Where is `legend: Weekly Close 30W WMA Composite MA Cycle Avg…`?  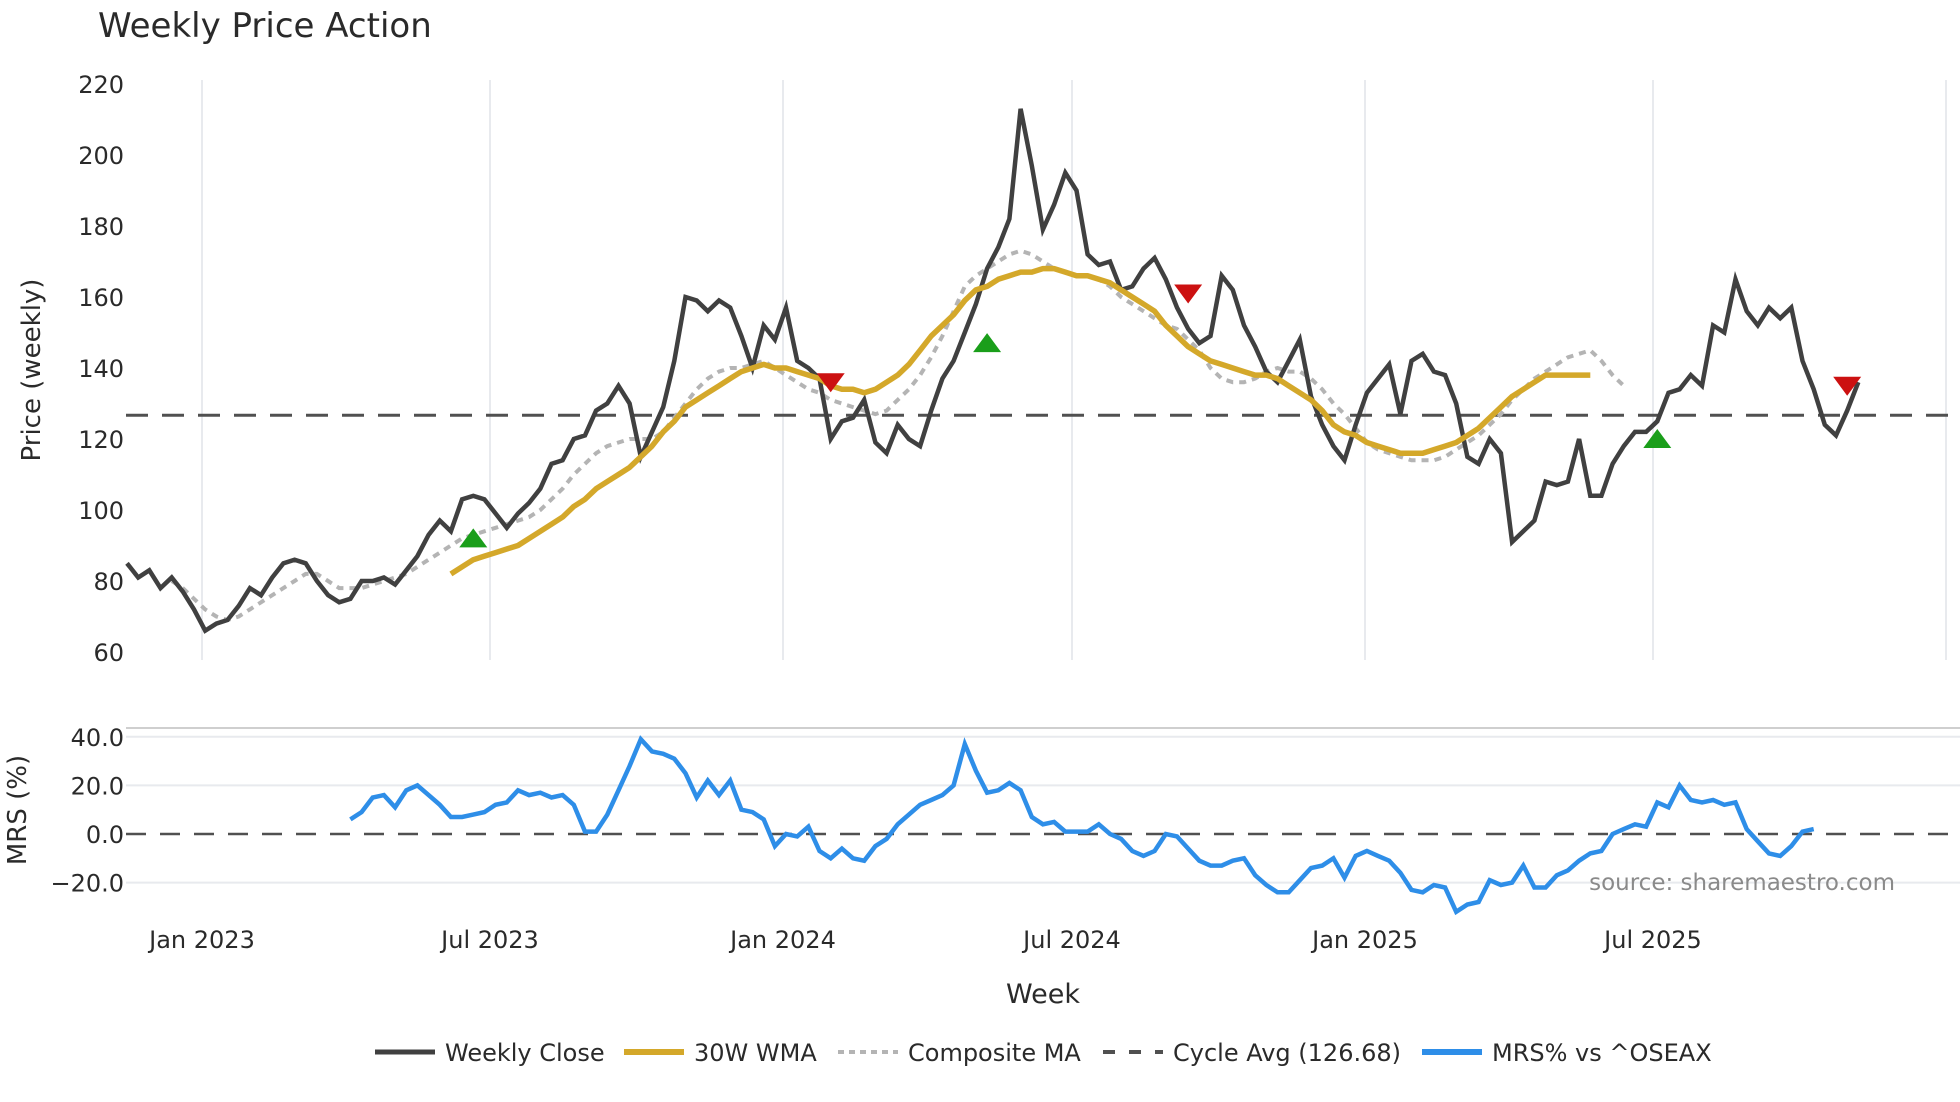
legend: Weekly Close 30W WMA Composite MA Cycle Avg… is located at coordinates (1043, 1053).